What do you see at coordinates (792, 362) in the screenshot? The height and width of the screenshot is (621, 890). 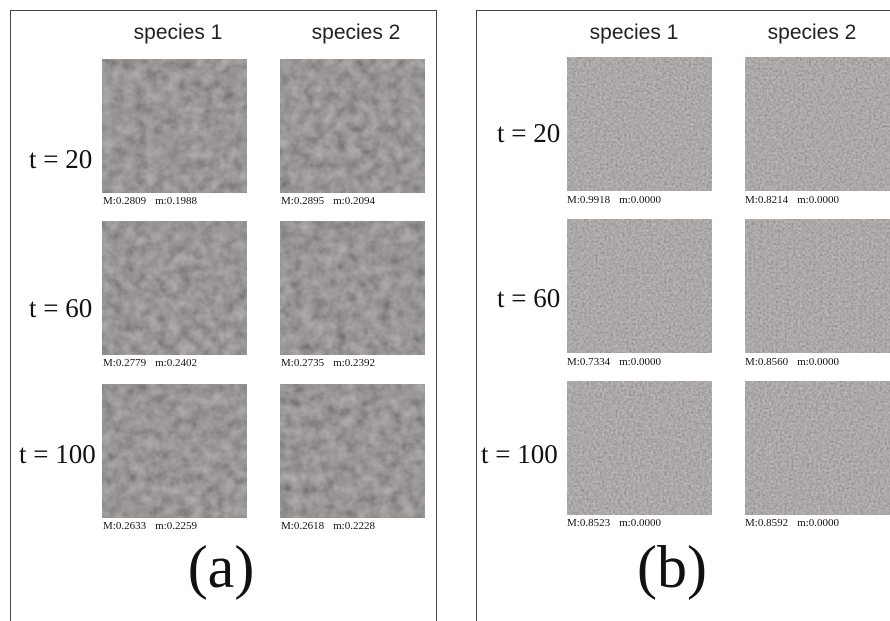 I see `stat-label: M:0.8560 m:0.0000` at bounding box center [792, 362].